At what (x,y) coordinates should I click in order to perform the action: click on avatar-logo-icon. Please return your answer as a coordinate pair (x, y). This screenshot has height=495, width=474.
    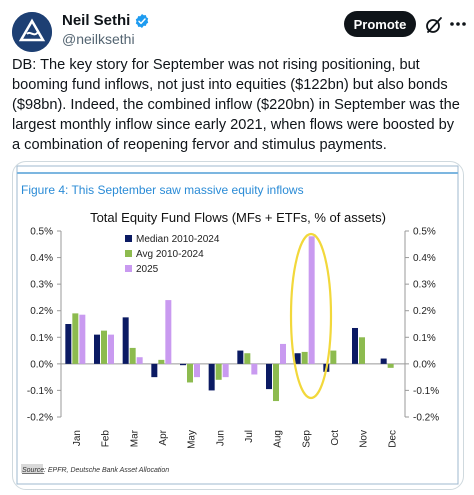
    Looking at the image, I should click on (32, 32).